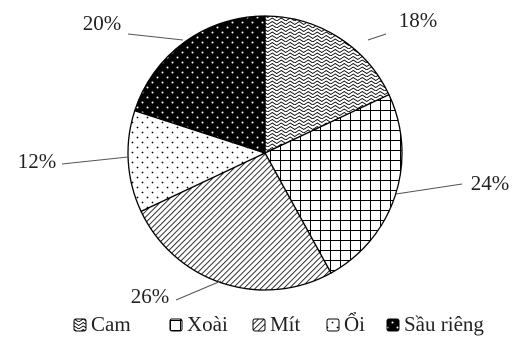  What do you see at coordinates (377, 37) in the screenshot?
I see `leader-line-cam` at bounding box center [377, 37].